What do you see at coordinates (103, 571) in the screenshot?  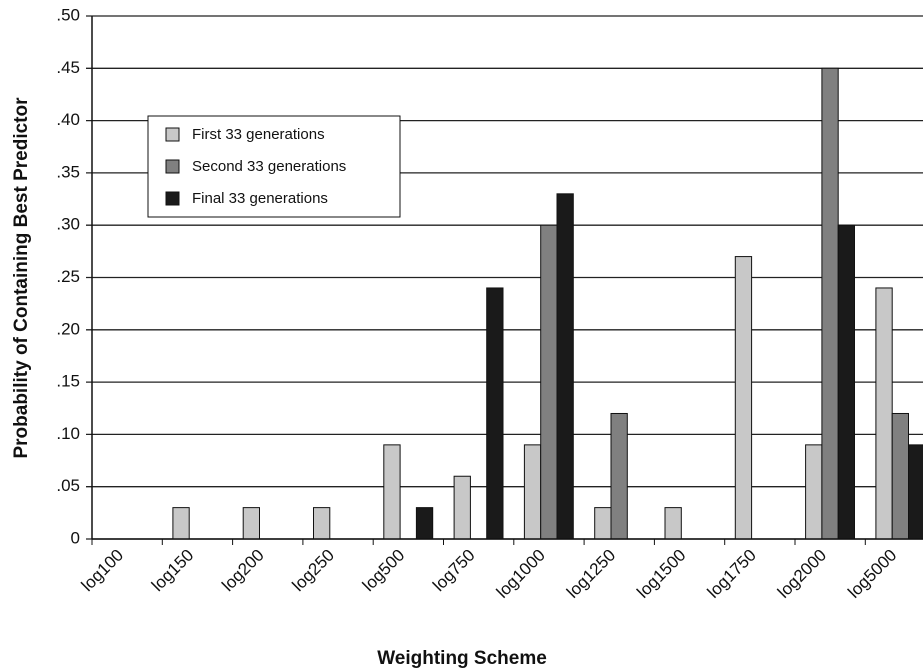 I see `x-tick-label: log100` at bounding box center [103, 571].